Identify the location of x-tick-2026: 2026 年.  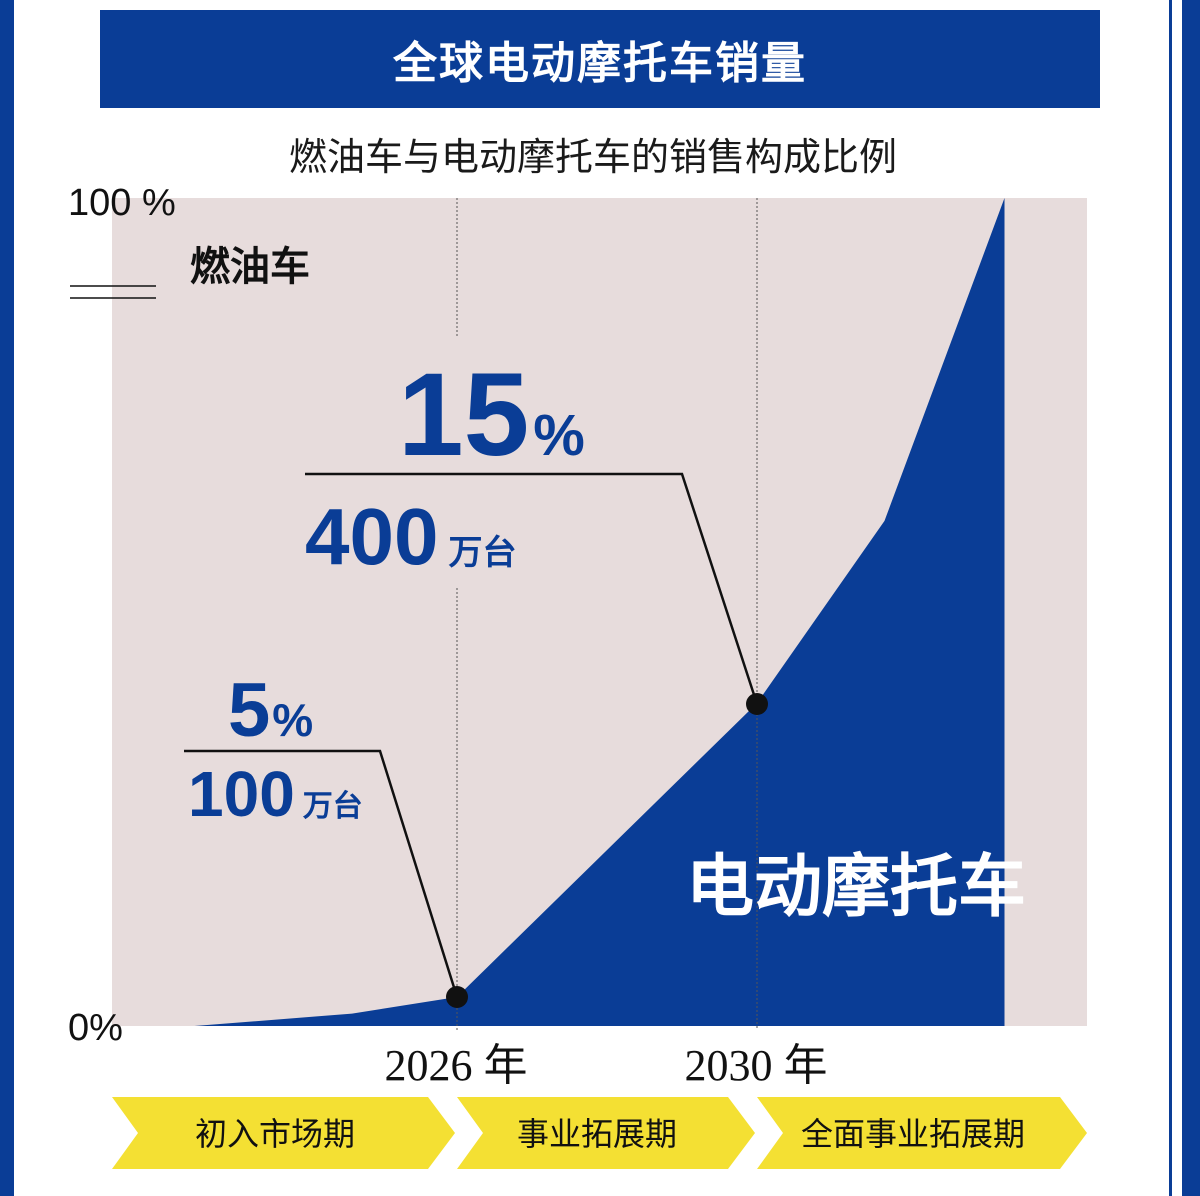
(456, 1065).